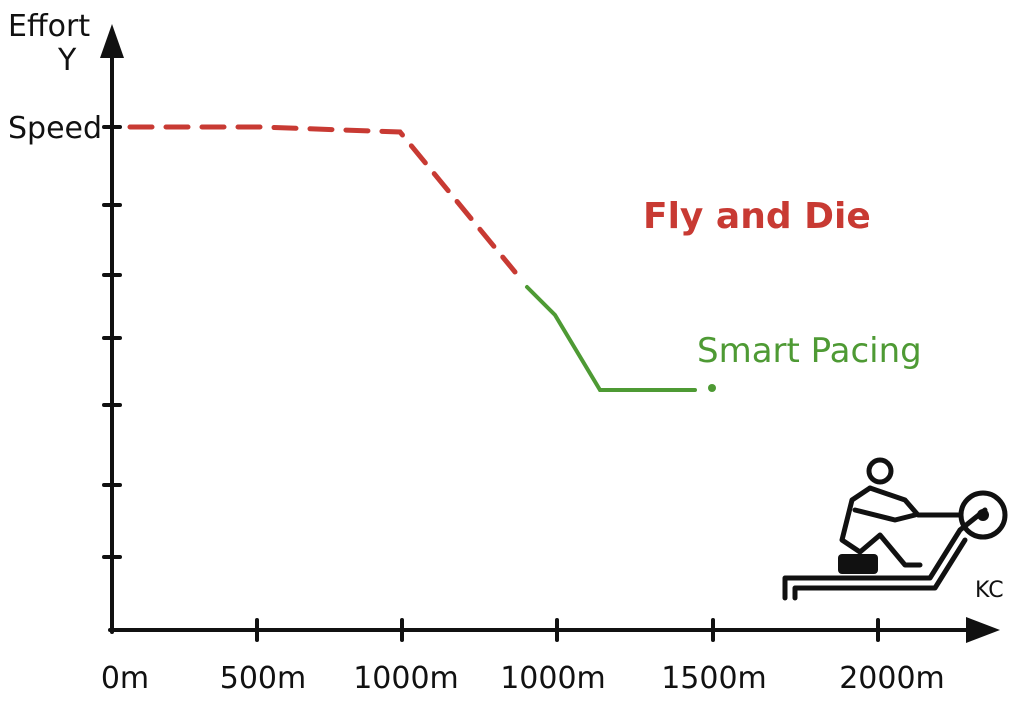  I want to click on fly-and-die-line, so click(322, 199).